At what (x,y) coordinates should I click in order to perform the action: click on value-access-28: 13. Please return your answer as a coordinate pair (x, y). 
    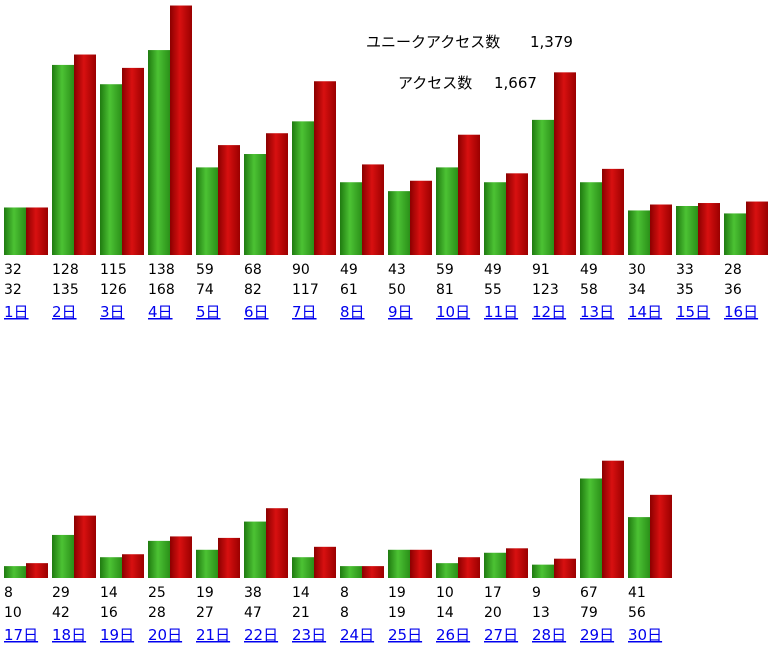
    Looking at the image, I should click on (541, 613).